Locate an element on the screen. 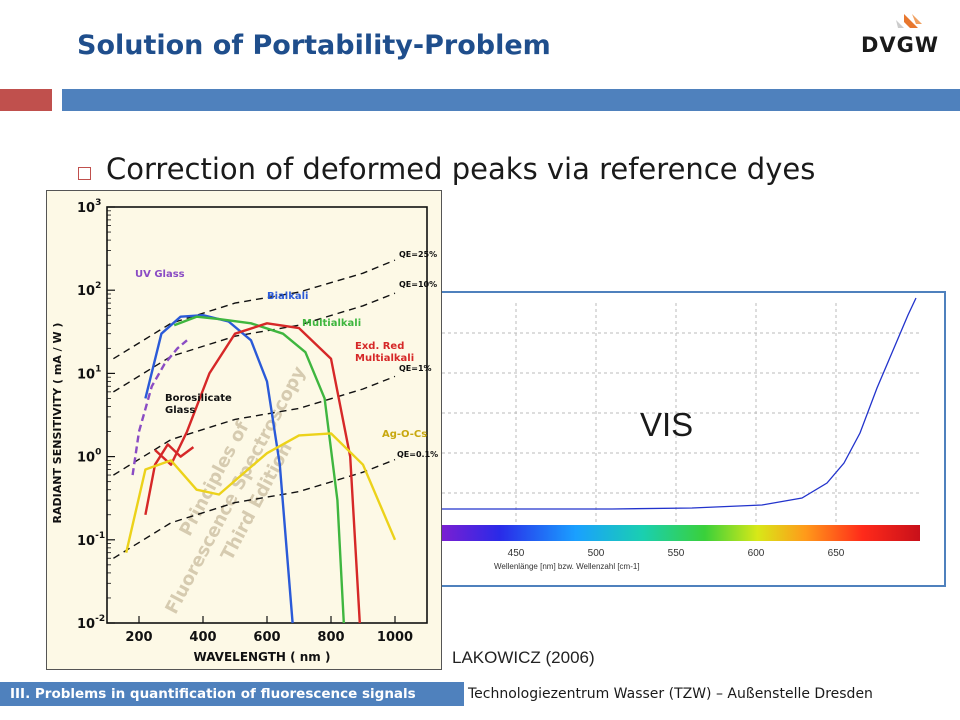  vis-x-tick-label: 600 is located at coordinates (756, 553).